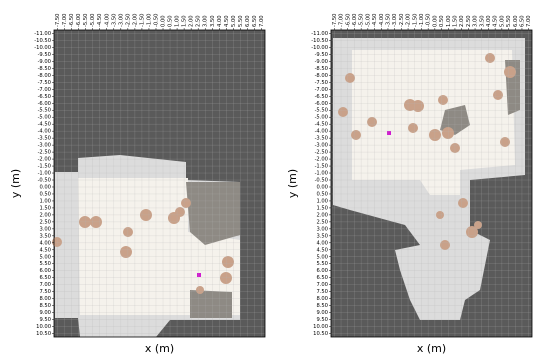 This screenshot has width=536, height=354. Describe the element at coordinates (321, 83) in the screenshot. I see `y-tick-label: -7.50` at that location.